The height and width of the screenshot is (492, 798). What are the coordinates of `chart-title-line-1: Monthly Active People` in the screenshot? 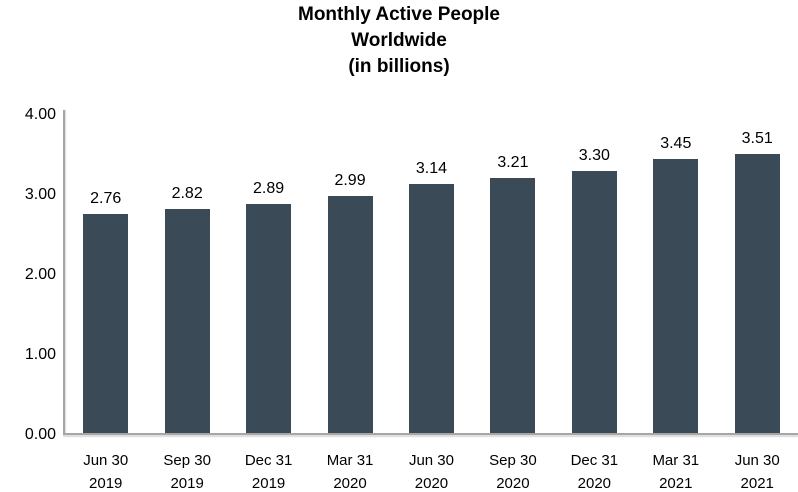 It's located at (399, 14).